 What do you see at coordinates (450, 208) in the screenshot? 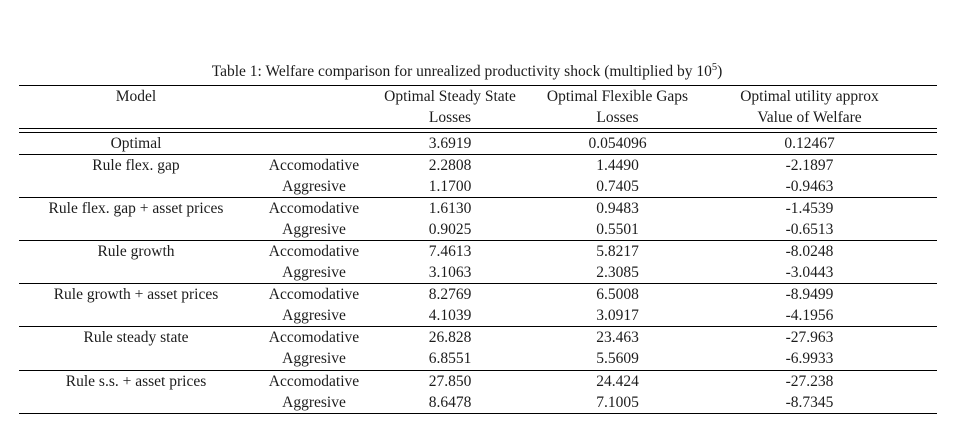
I see `steady-state-losses-cell: 1.6130` at bounding box center [450, 208].